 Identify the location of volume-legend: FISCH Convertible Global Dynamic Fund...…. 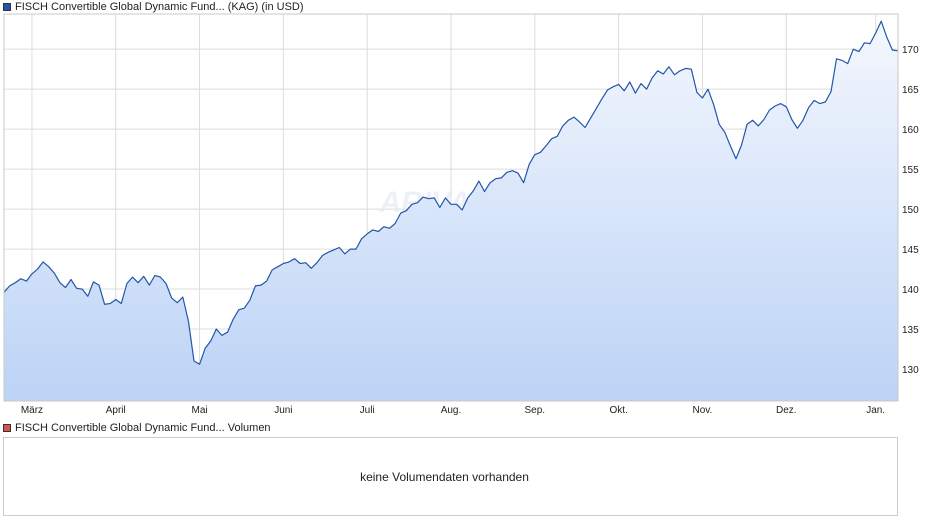
(137, 428).